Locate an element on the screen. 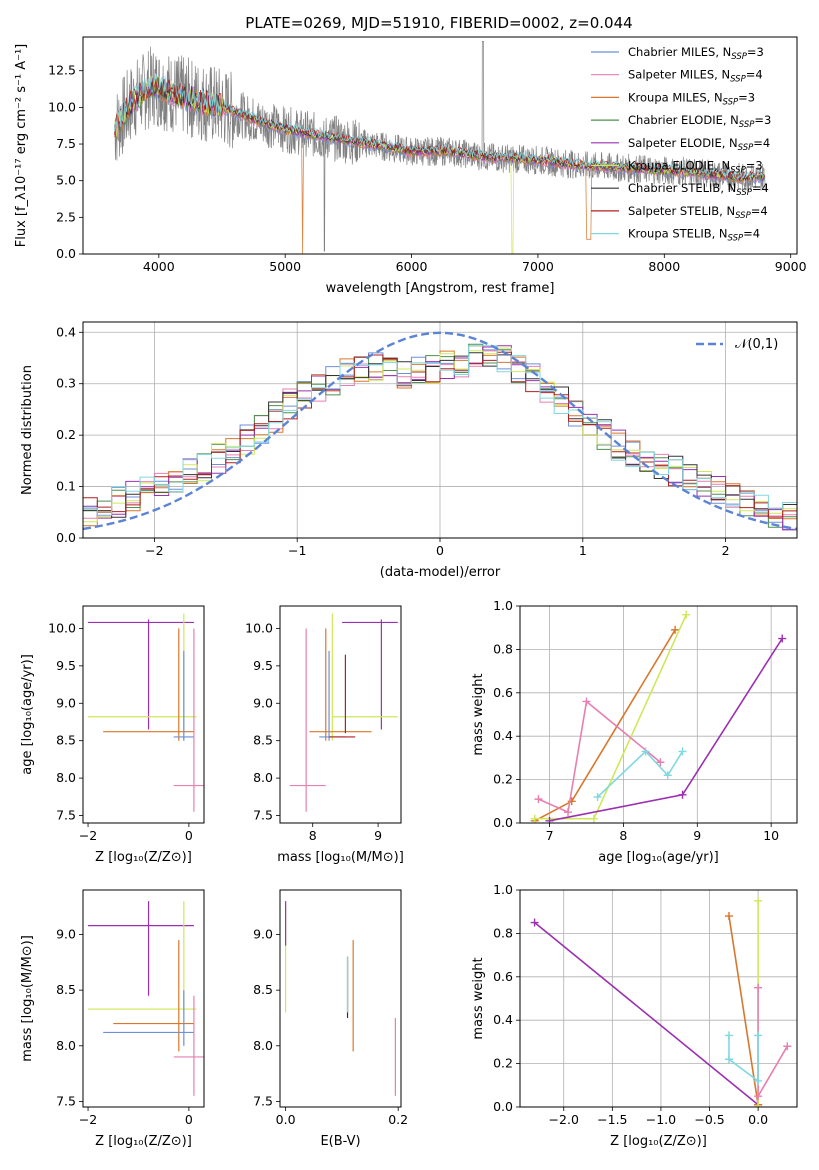 The image size is (819, 1170). x-tick-label: −1.0 is located at coordinates (661, 1119).